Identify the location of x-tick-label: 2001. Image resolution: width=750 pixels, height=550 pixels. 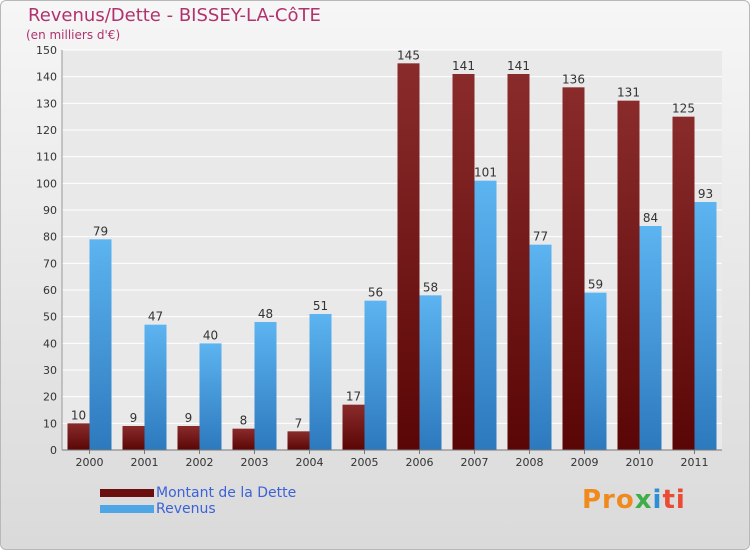
(145, 462).